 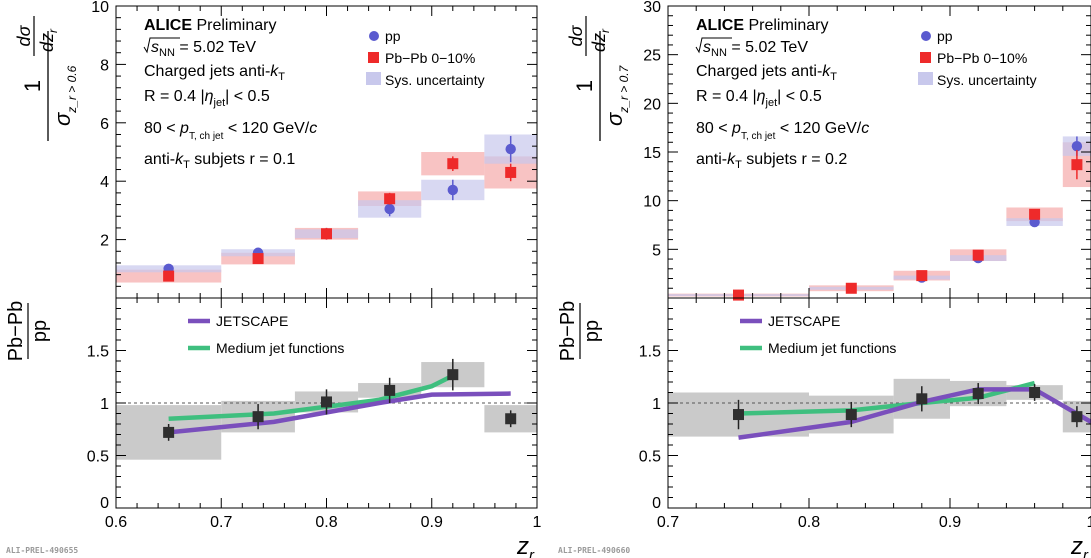 What do you see at coordinates (219, 161) in the screenshot?
I see `annotation-subjets: anti-kT subjets r = 0.1` at bounding box center [219, 161].